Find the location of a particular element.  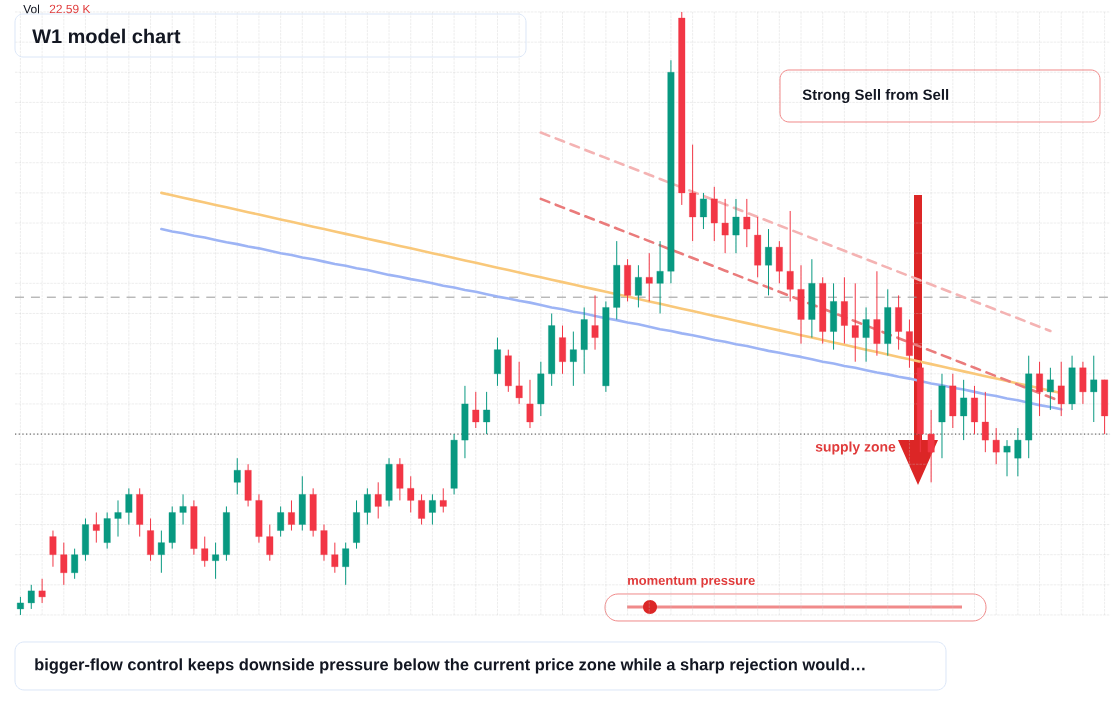

text: W1 model chart is located at coordinates (106, 36).